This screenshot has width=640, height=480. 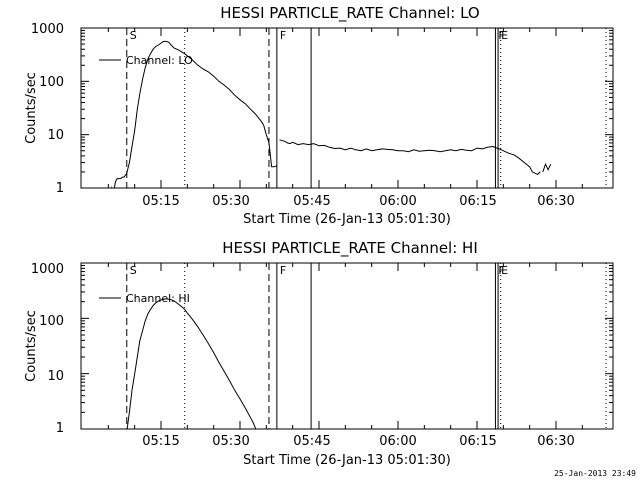 What do you see at coordinates (47, 269) in the screenshot?
I see `hi-ytick-label-1000: 1000` at bounding box center [47, 269].